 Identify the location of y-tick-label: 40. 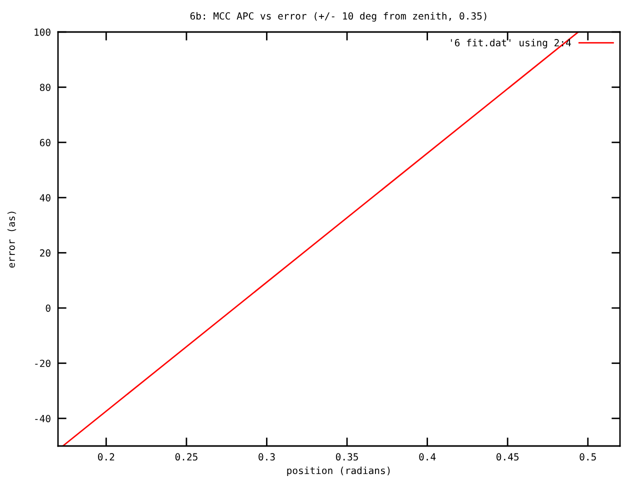
(45, 198).